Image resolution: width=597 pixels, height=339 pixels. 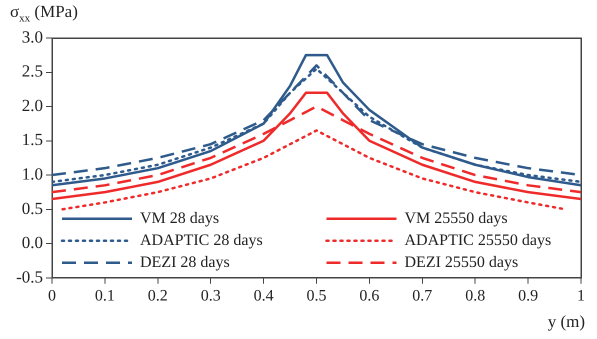 I want to click on legend-label: ADAPTIC 28 days, so click(x=201, y=241).